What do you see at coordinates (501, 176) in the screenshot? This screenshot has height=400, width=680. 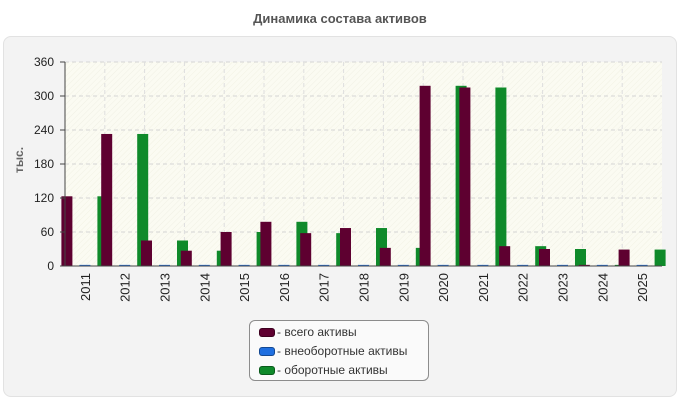 I see `bar-2021-s2` at bounding box center [501, 176].